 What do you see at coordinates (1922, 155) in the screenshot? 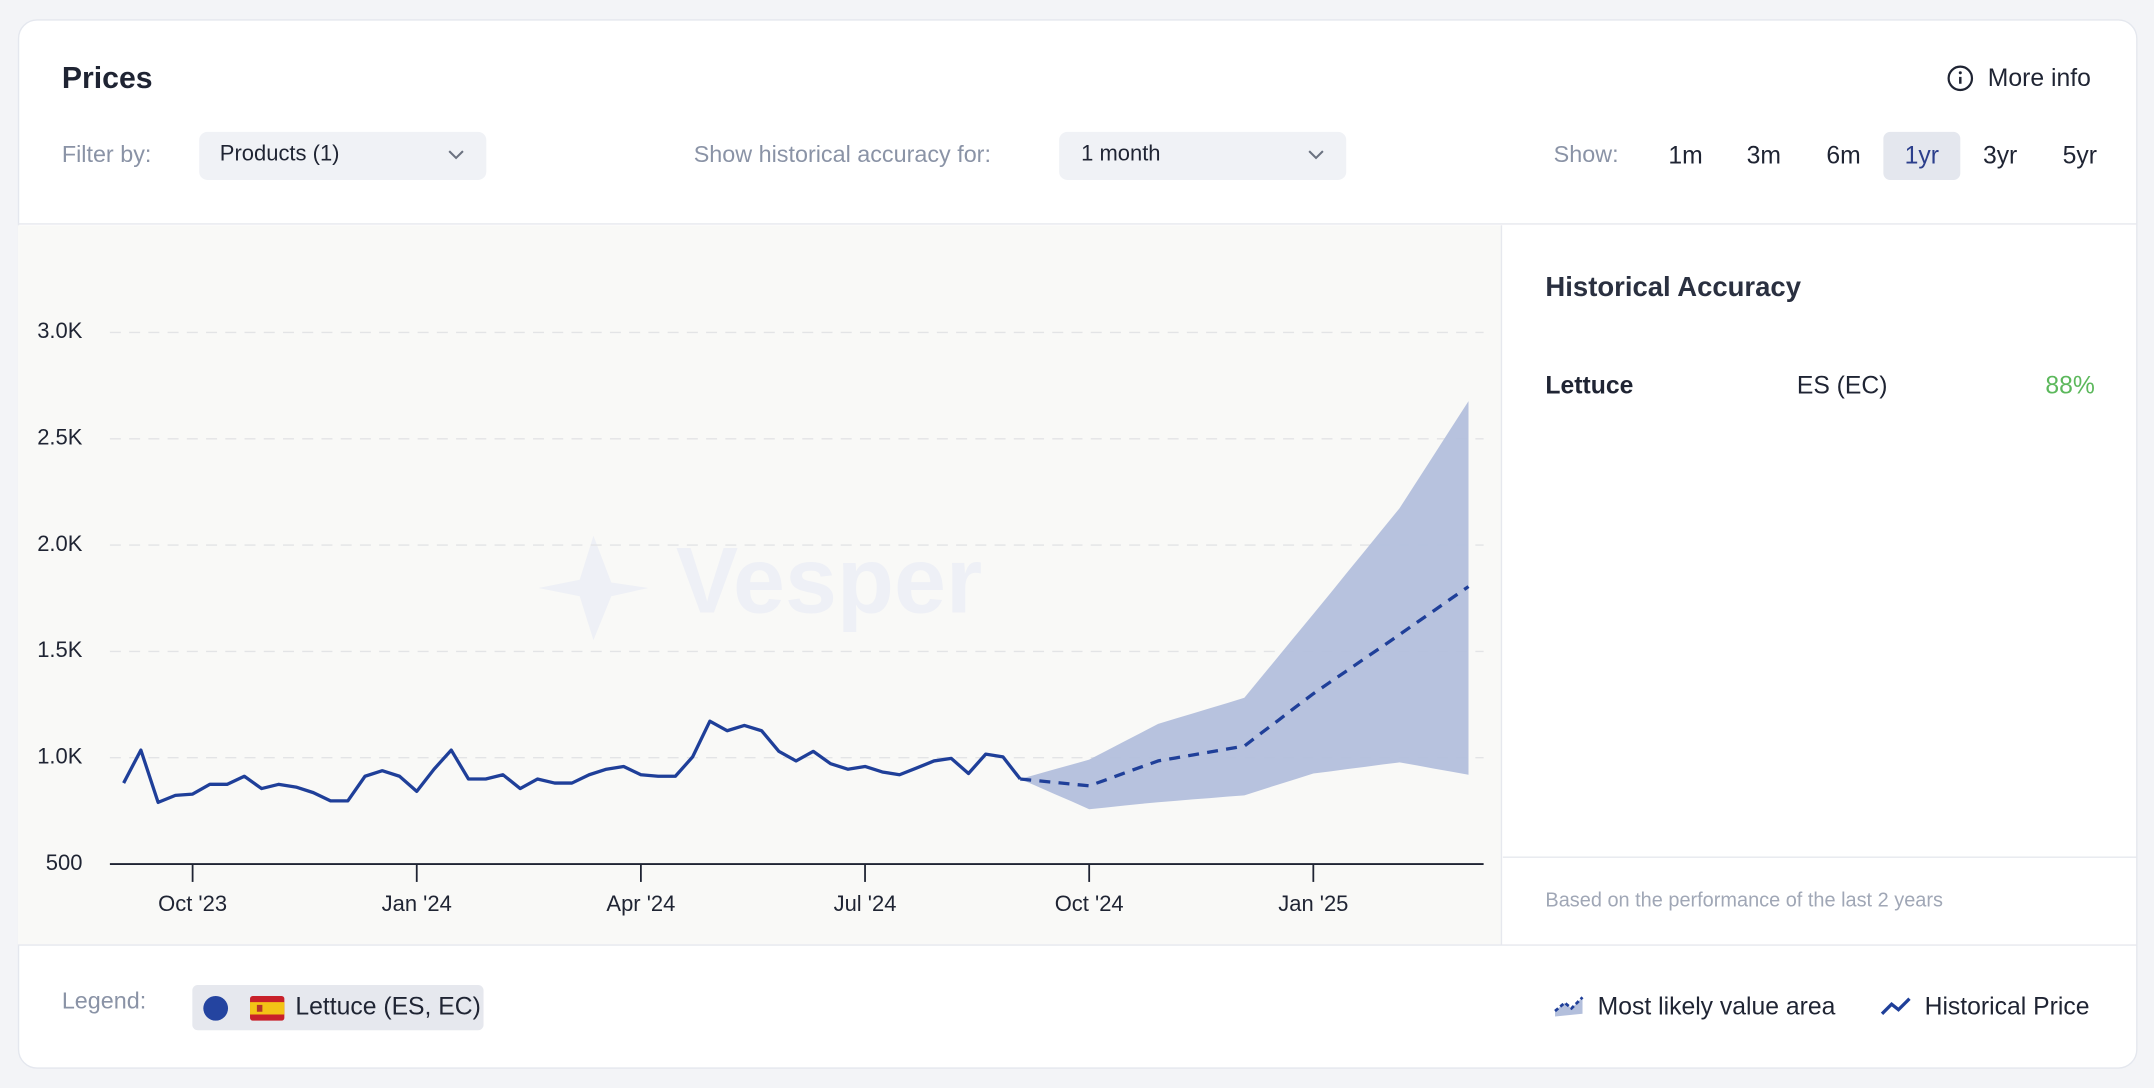
I see `range-button: 1yr` at bounding box center [1922, 155].